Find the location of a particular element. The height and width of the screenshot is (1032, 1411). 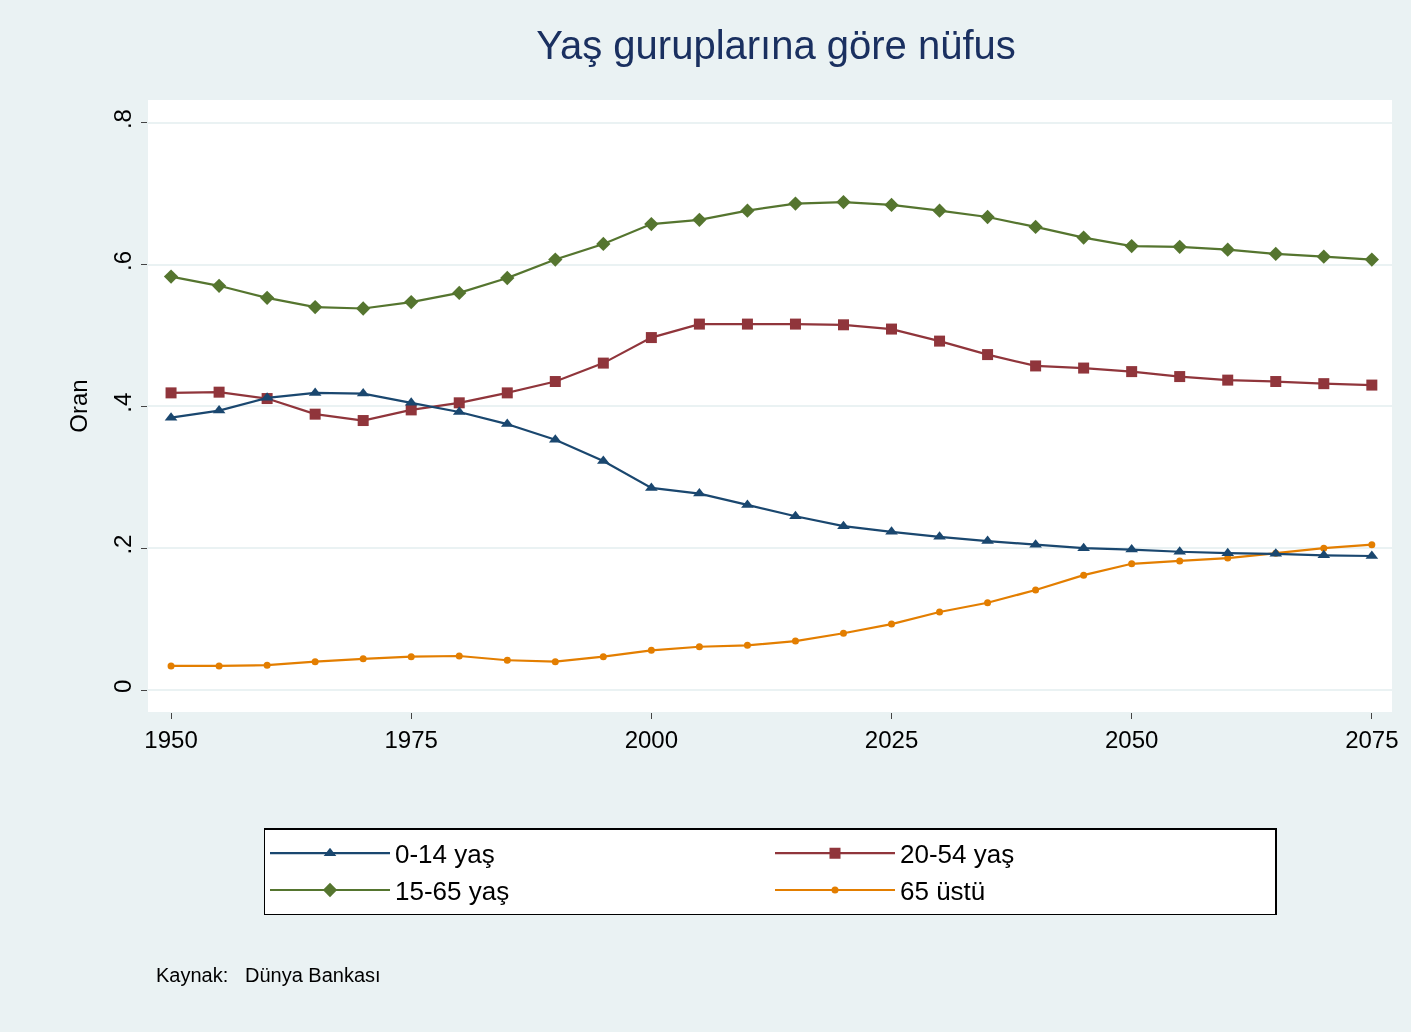

x-tick-label: 1975 is located at coordinates (411, 739).